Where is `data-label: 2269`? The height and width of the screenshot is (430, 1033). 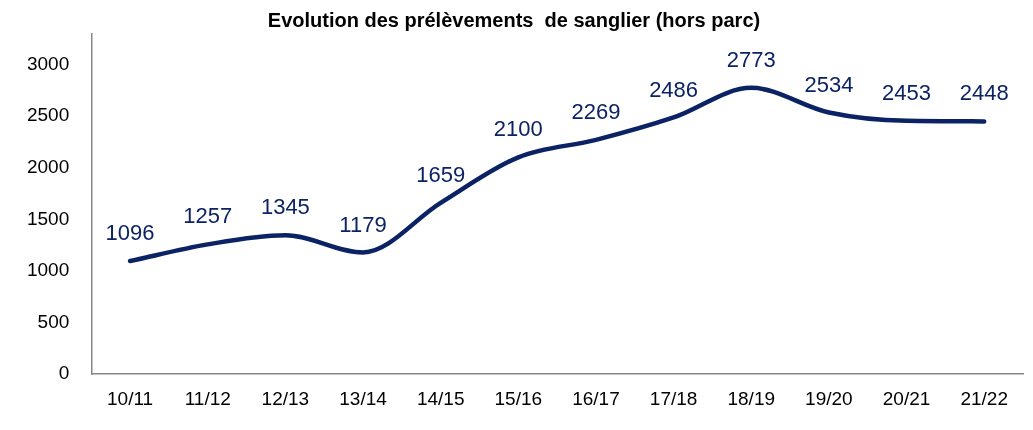 data-label: 2269 is located at coordinates (596, 111).